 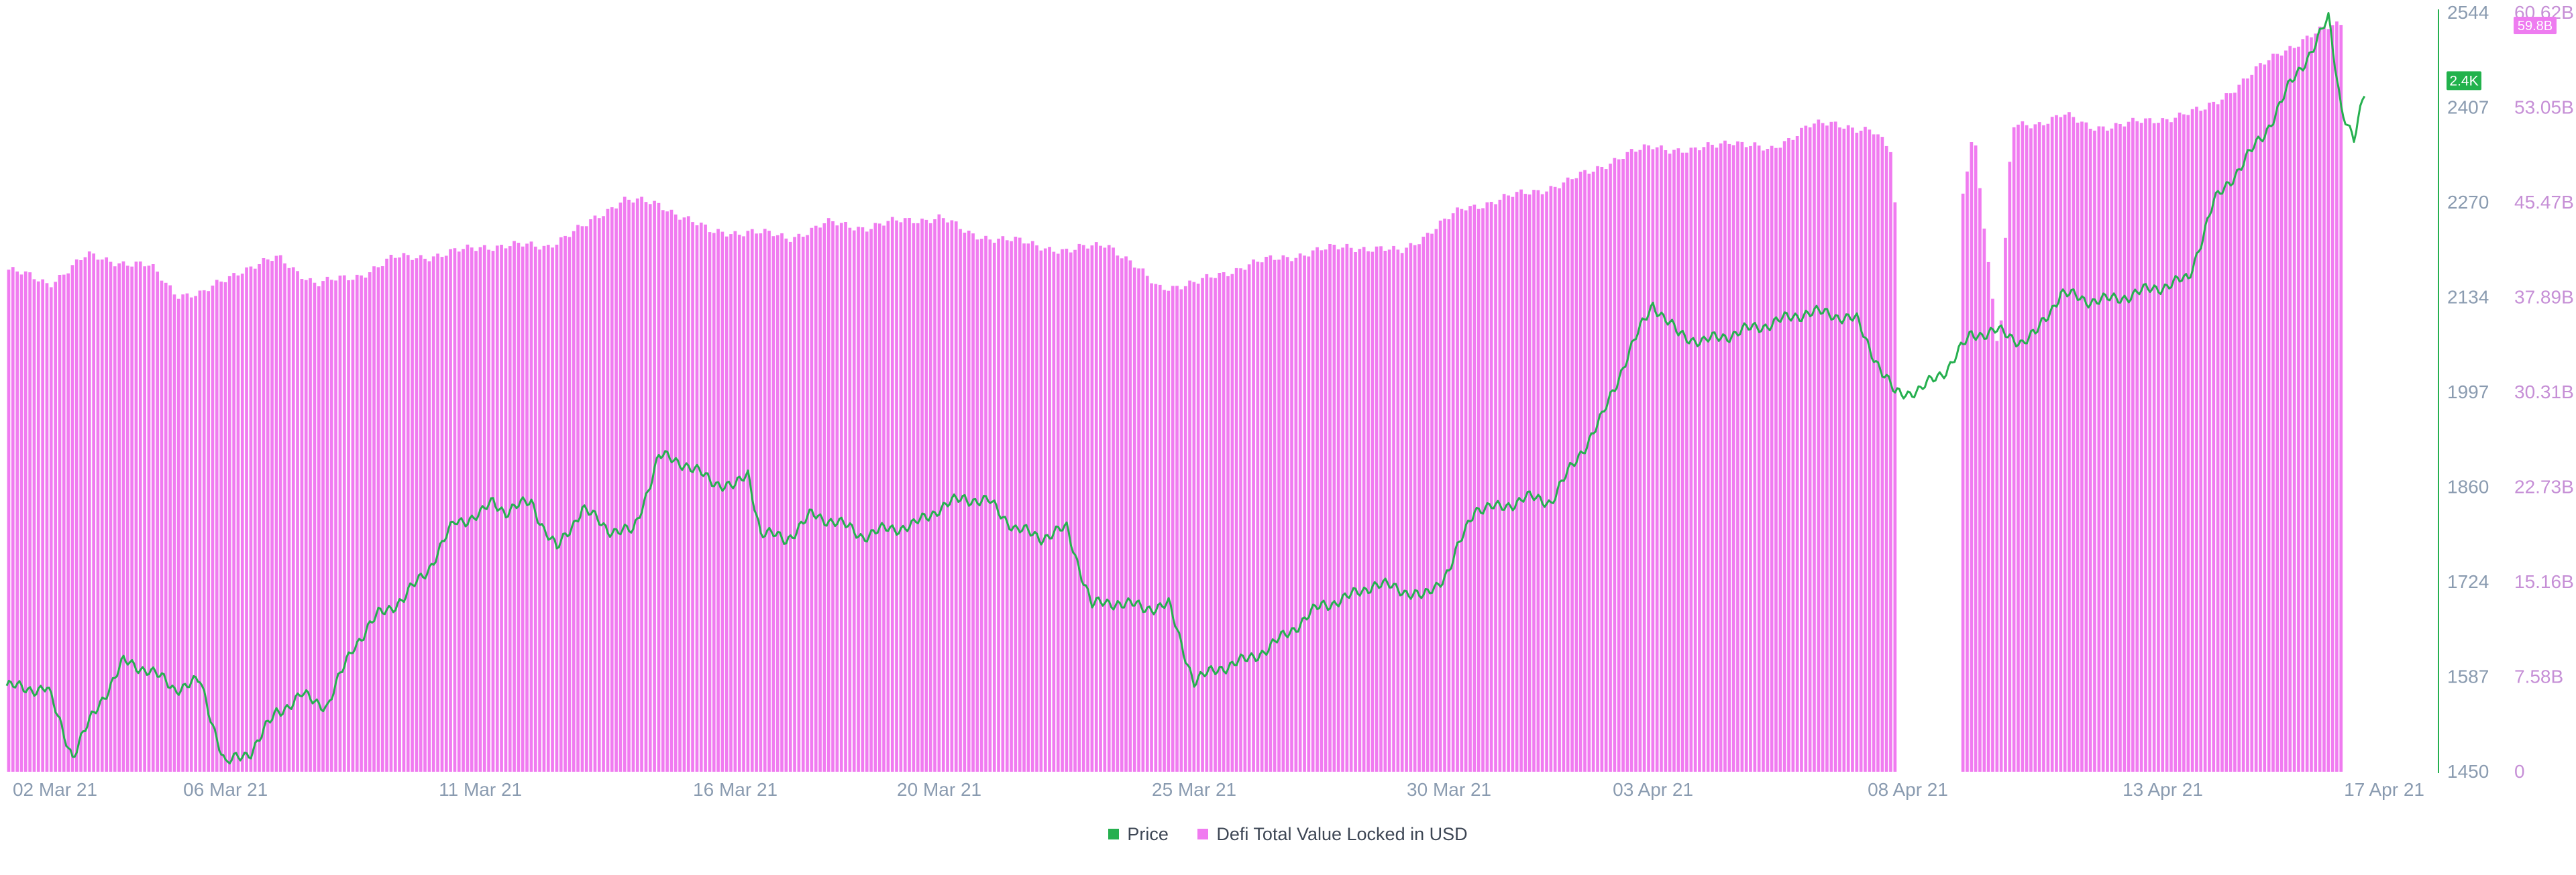 I want to click on price-axis-tick-label: 1450, so click(x=2468, y=771).